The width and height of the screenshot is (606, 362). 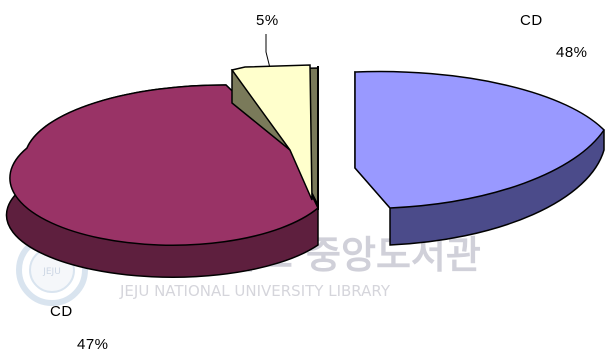 What do you see at coordinates (51, 272) in the screenshot?
I see `seal-text: JEJU` at bounding box center [51, 272].